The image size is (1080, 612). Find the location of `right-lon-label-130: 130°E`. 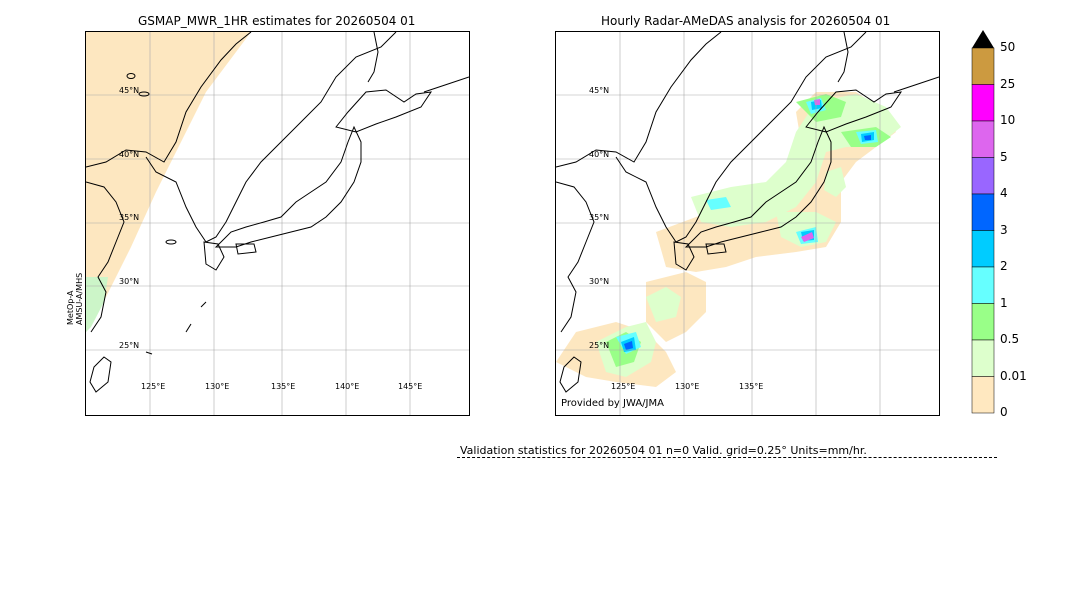

right-lon-label-130: 130°E is located at coordinates (687, 386).